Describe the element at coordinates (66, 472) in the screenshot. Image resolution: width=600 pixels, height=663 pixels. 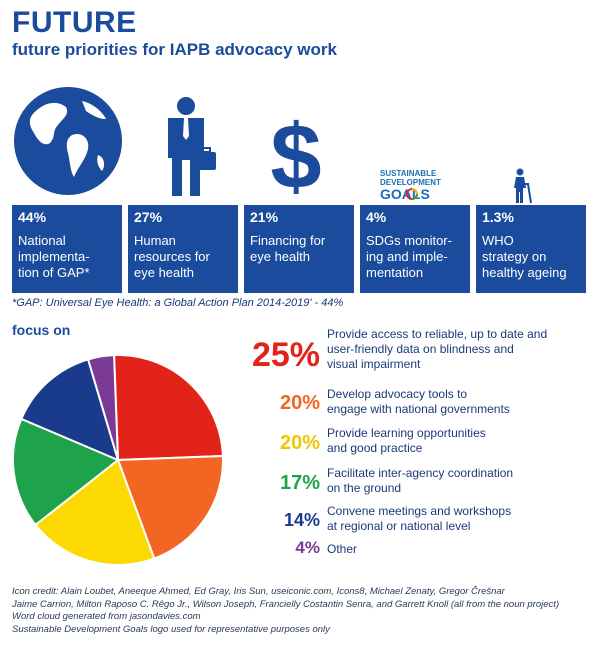
I see `pie-slice-coordination` at that location.